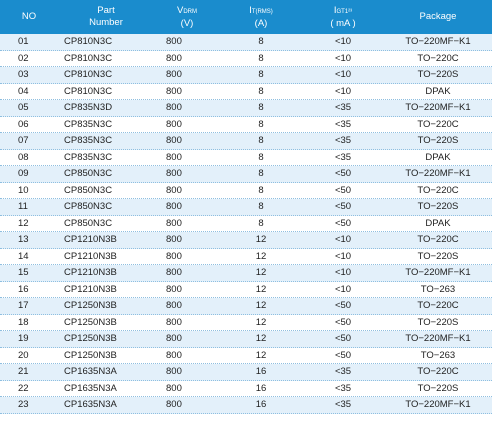 This screenshot has width=492, height=430. I want to click on cell-no: 16, so click(23, 289).